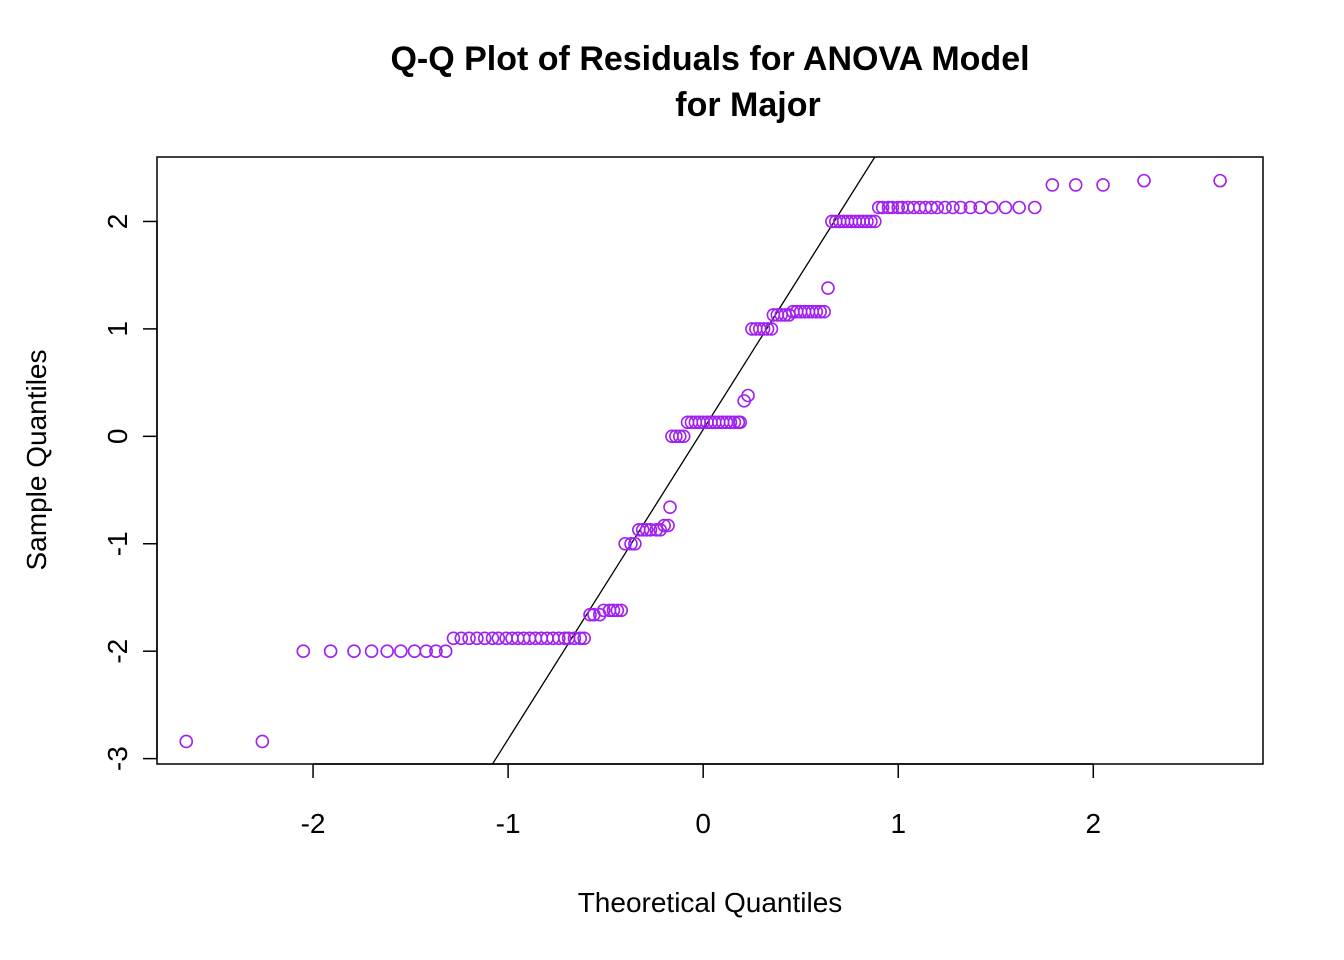  What do you see at coordinates (36, 459) in the screenshot?
I see `y-axis-label: Sample Quantiles` at bounding box center [36, 459].